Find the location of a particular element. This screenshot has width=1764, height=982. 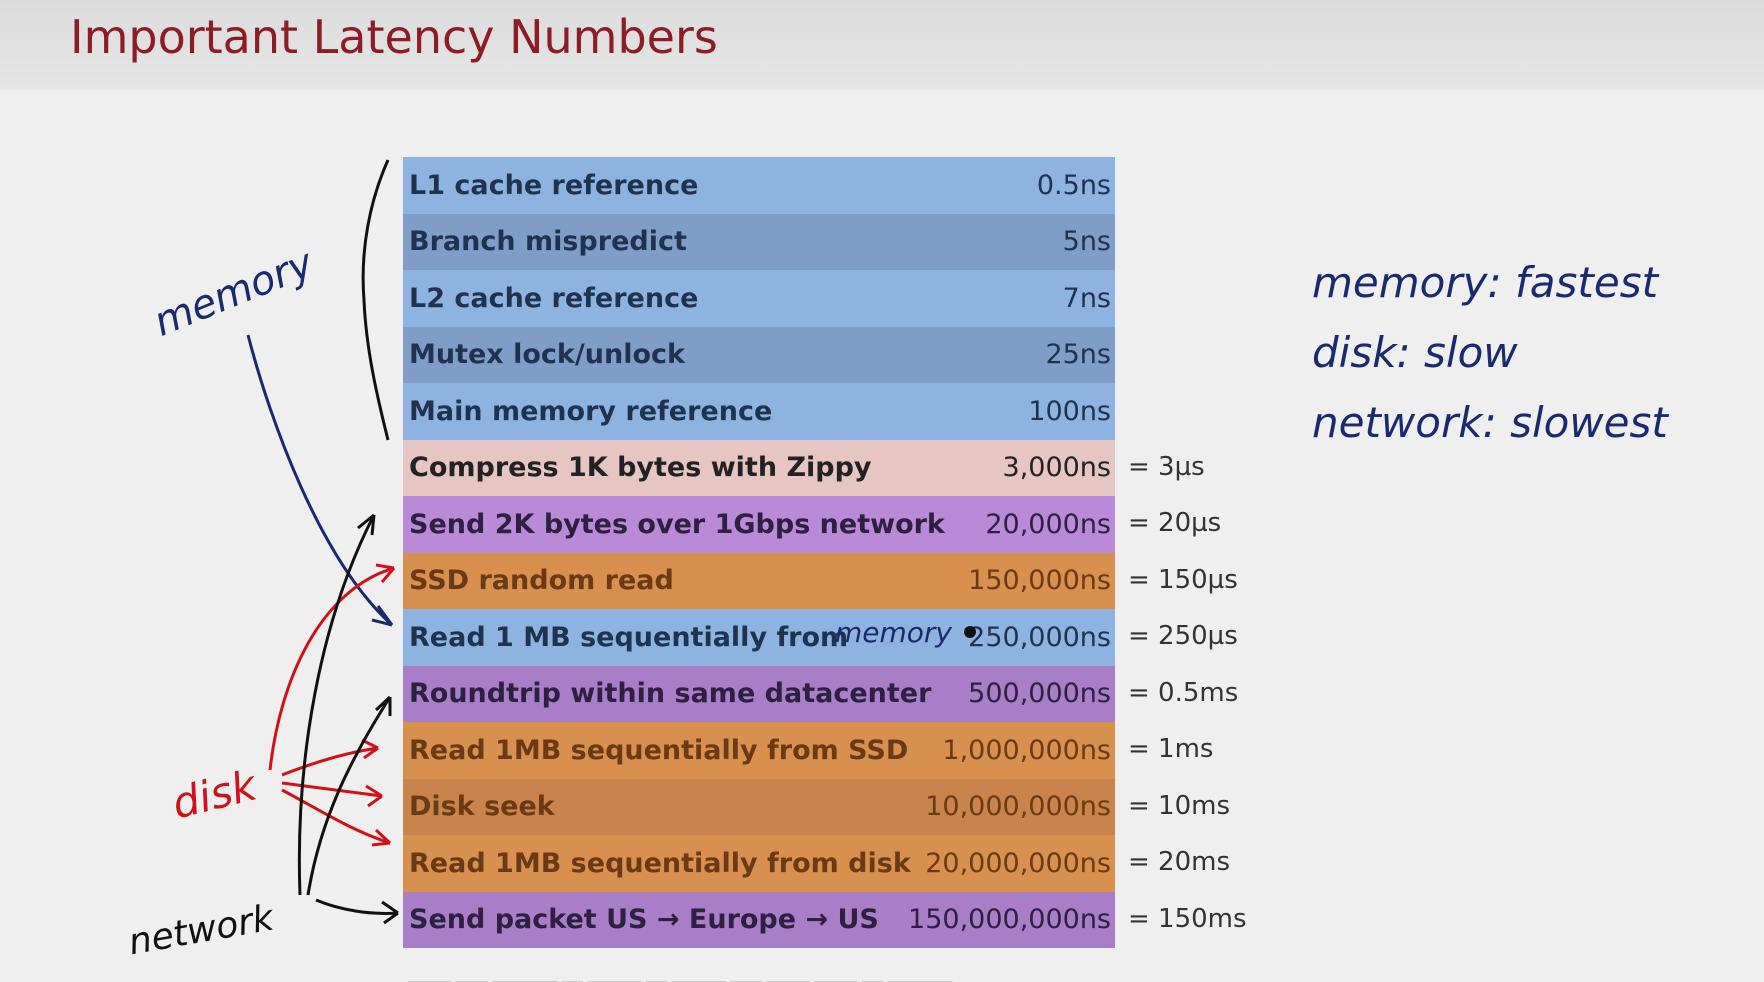

latency-label: SSD random read is located at coordinates (541, 581).